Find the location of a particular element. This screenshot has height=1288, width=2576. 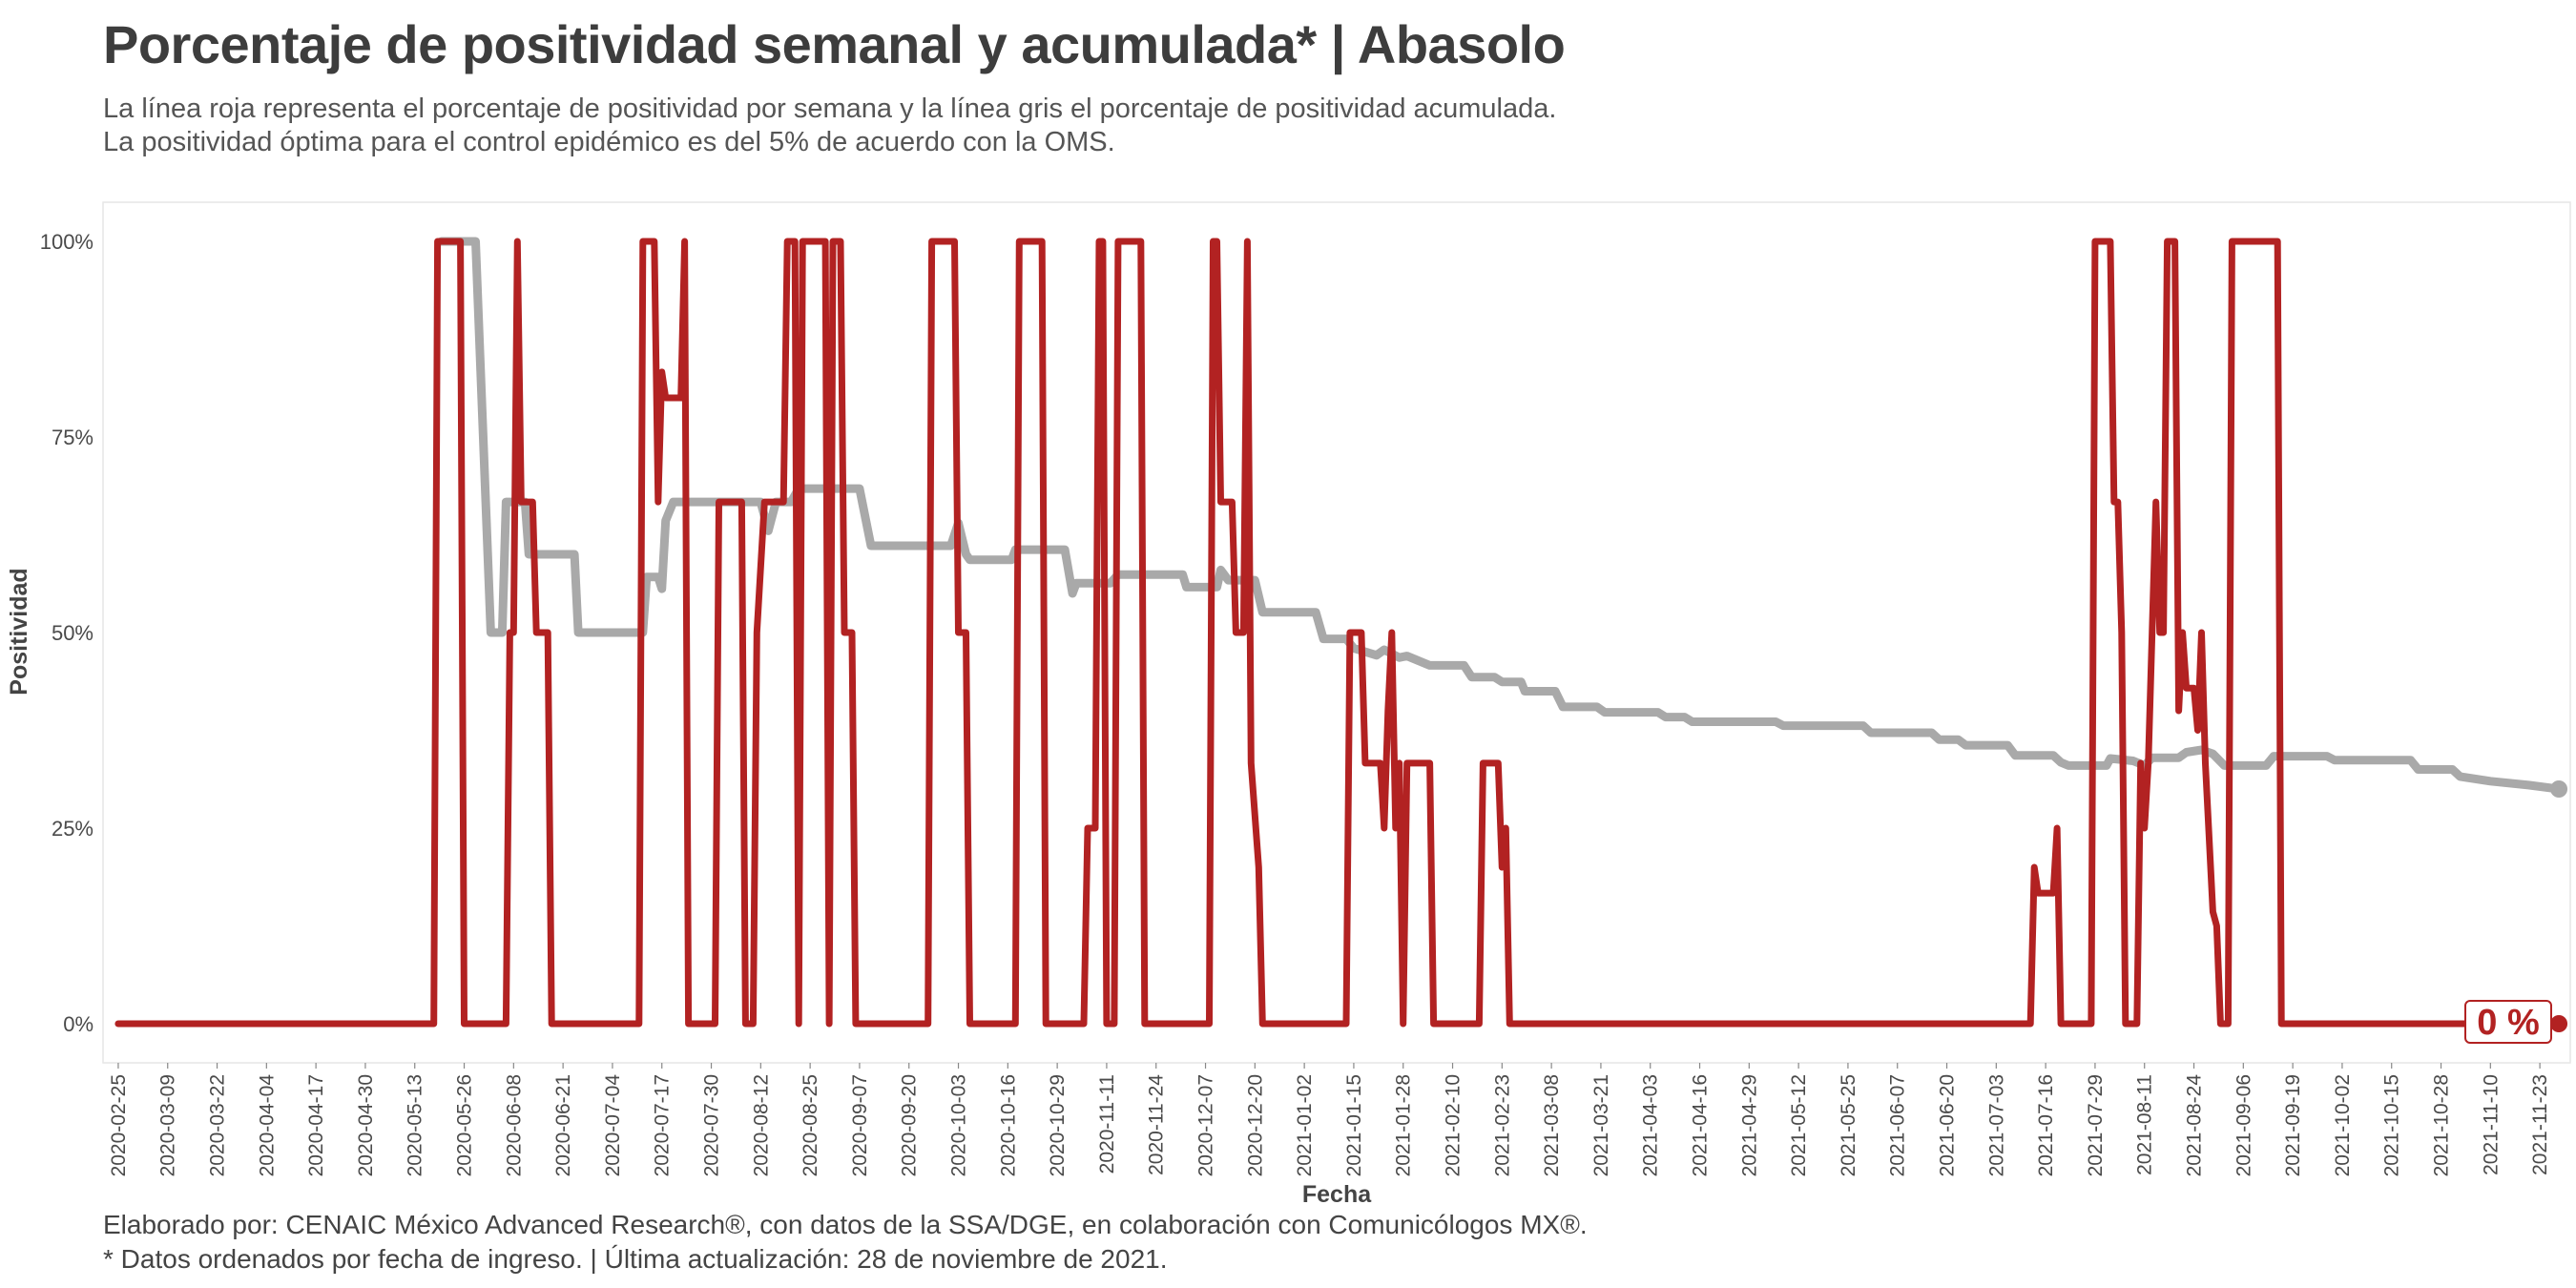

end-value-label: 0 % is located at coordinates (2508, 1022).